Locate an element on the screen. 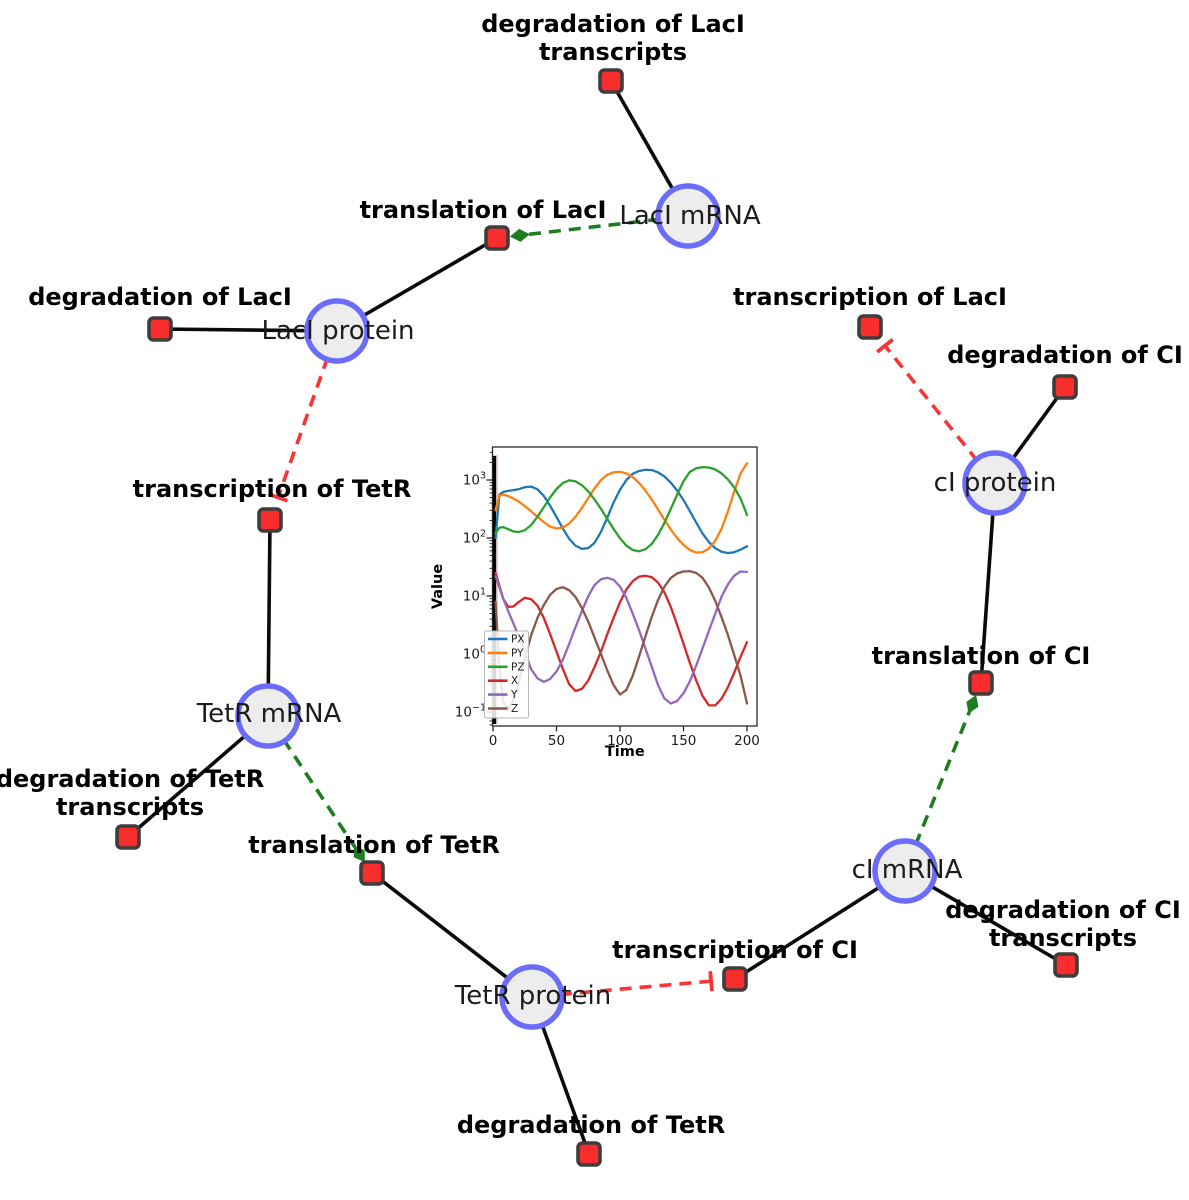 The height and width of the screenshot is (1200, 1189). reaction-node-deg_ci_tx is located at coordinates (1066, 965).